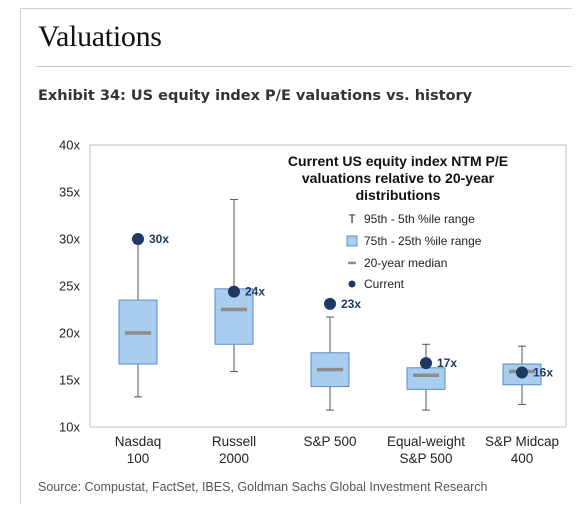 This screenshot has height=513, width=576. What do you see at coordinates (405, 263) in the screenshot?
I see `legend-label: 20-year median` at bounding box center [405, 263].